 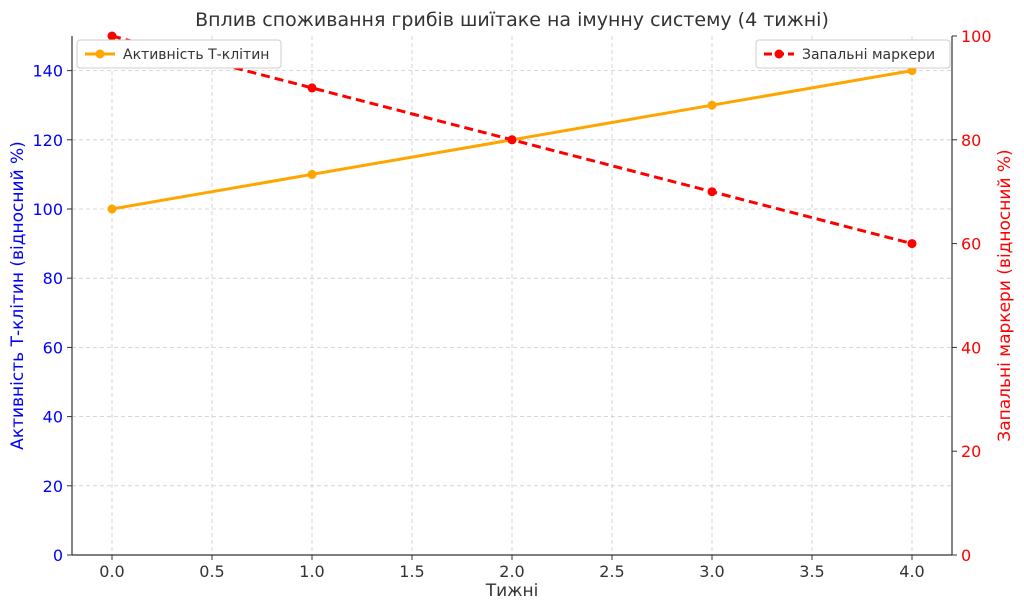 I want to click on left-tick-label: 40, so click(x=53, y=417).